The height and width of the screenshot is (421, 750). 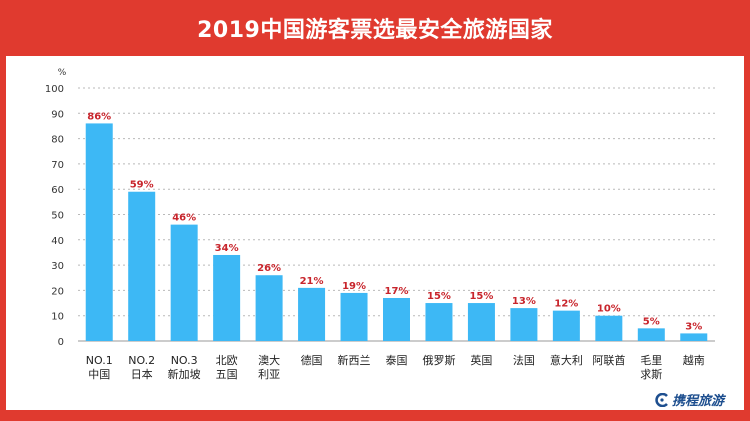 I want to click on data-label: 46%, so click(x=184, y=218).